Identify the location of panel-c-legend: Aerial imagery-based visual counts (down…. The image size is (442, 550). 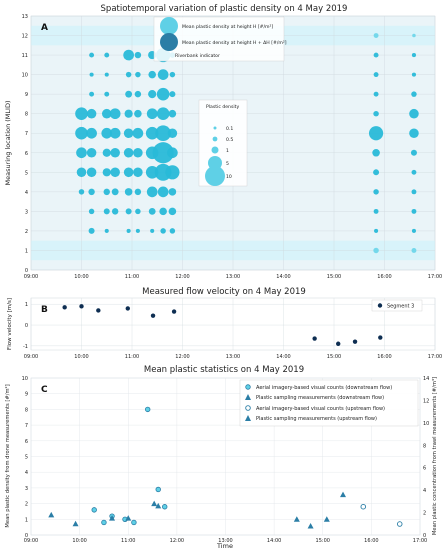
(329, 403).